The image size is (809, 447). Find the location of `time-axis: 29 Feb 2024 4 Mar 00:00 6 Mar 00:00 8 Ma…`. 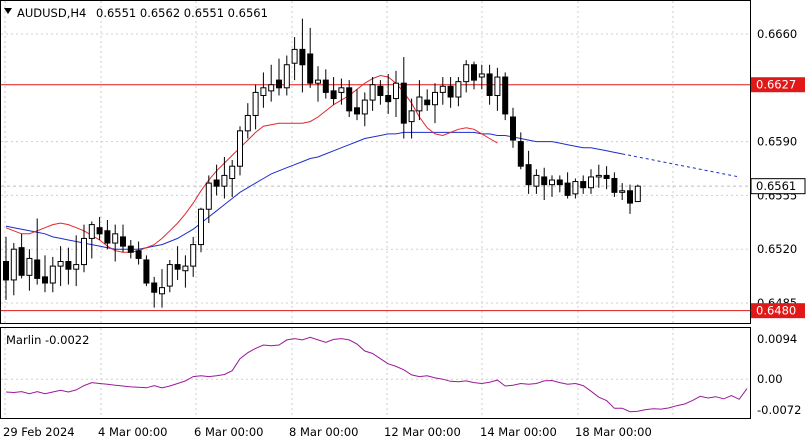

time-axis: 29 Feb 2024 4 Mar 00:00 6 Mar 00:00 8 Ma… is located at coordinates (327, 432).